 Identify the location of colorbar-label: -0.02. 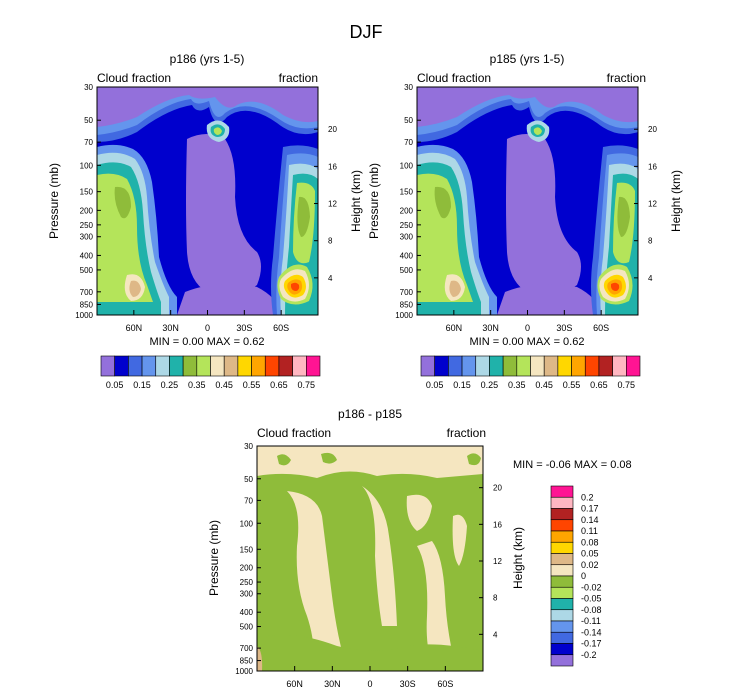
(591, 587).